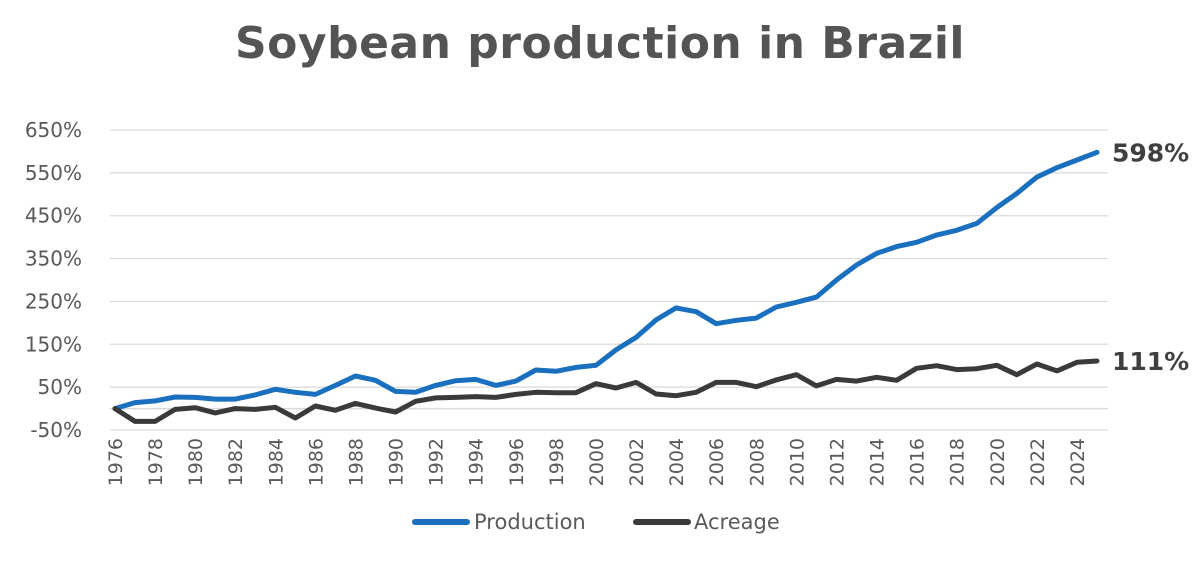 The height and width of the screenshot is (561, 1200). Describe the element at coordinates (53, 130) in the screenshot. I see `y-tick-label: 650%` at that location.